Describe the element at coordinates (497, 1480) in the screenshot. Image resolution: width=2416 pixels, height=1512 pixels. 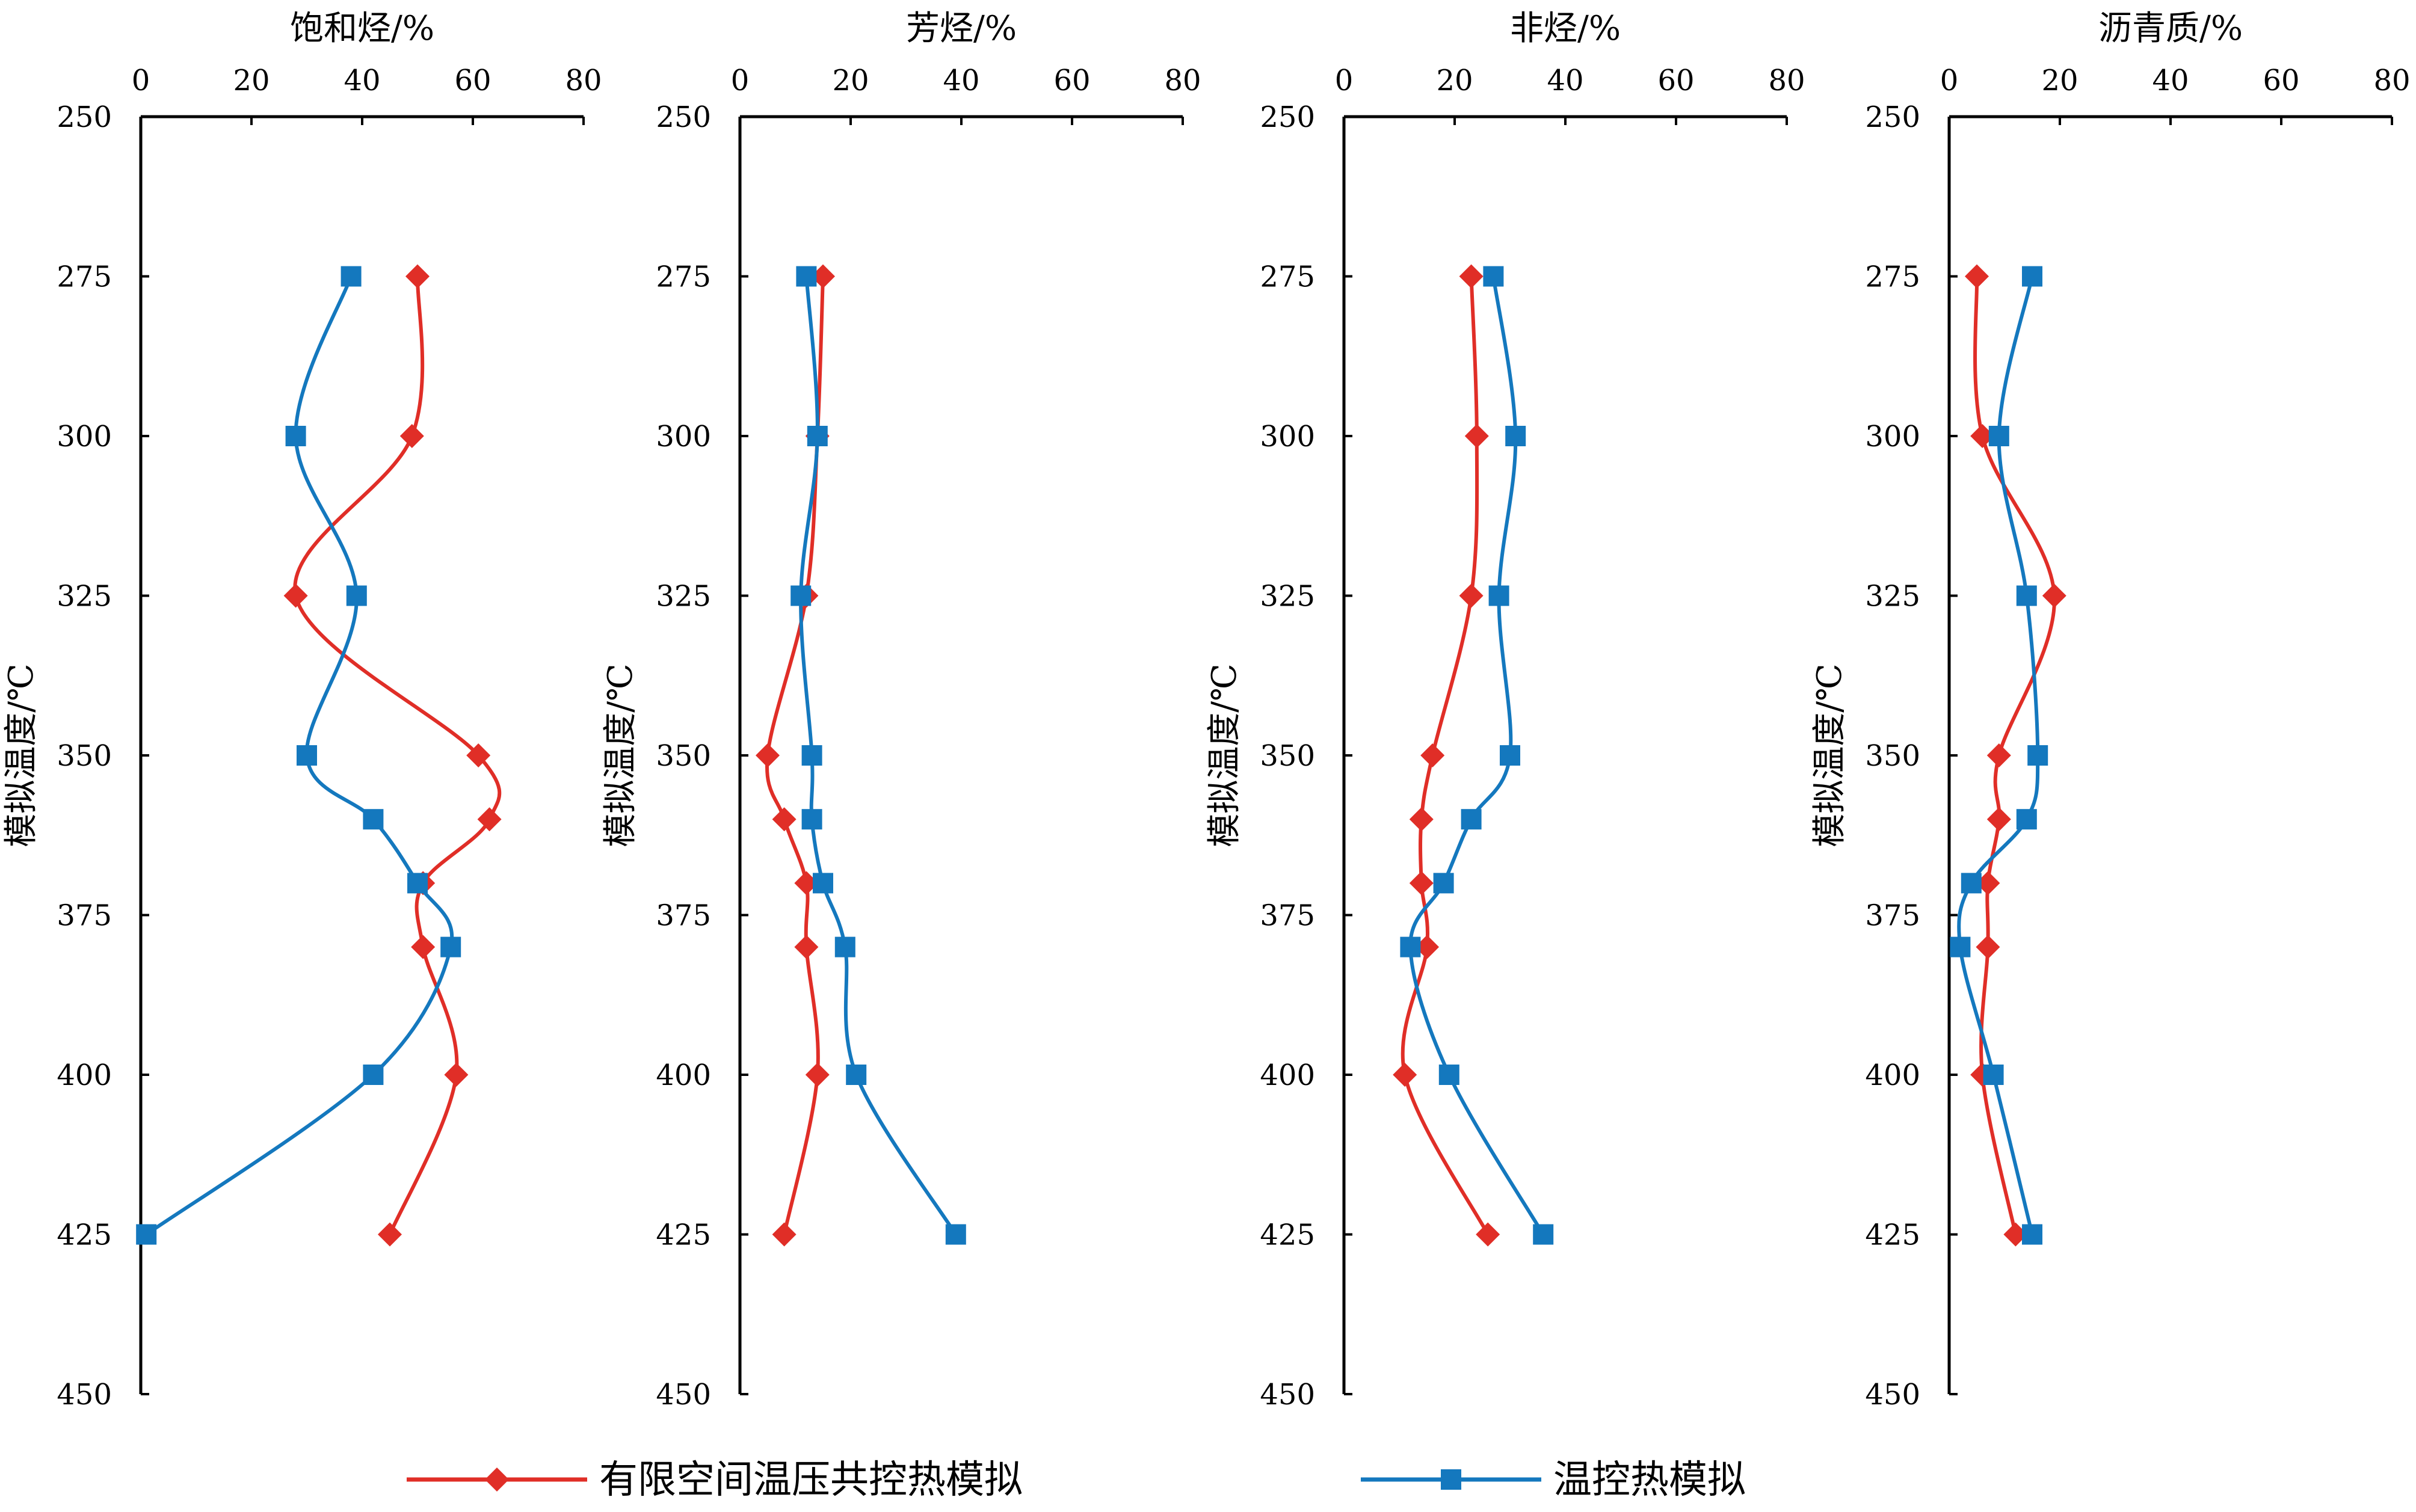
I see `legend-marker` at that location.